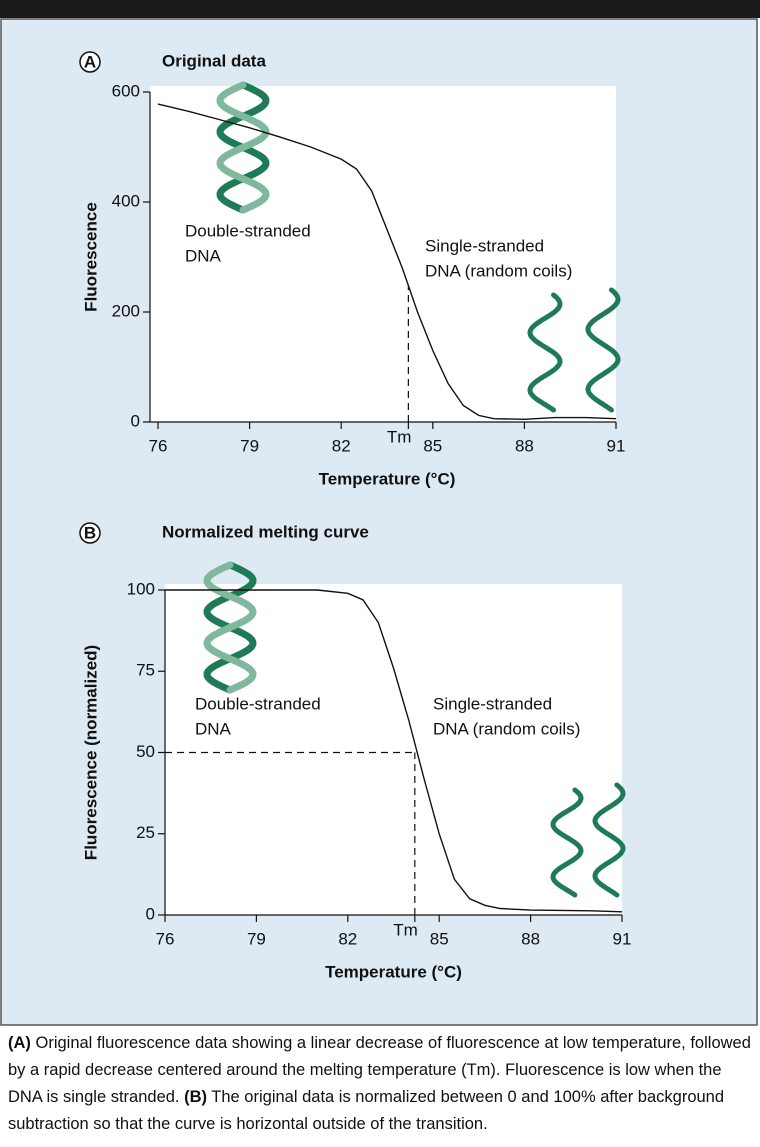 The image size is (760, 1147). Describe the element at coordinates (126, 310) in the screenshot. I see `y-tick-label: 200` at that location.